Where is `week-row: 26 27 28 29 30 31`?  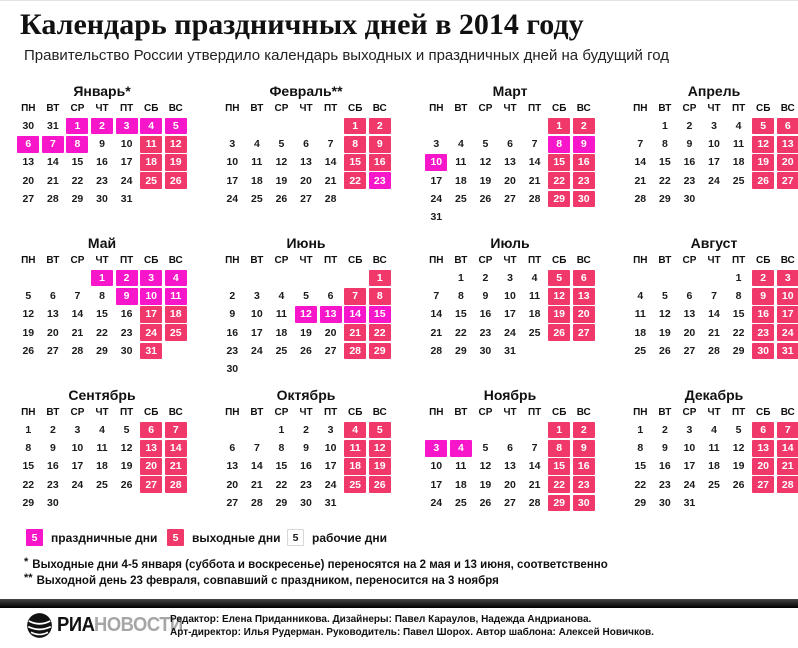 week-row: 26 27 28 29 30 31 is located at coordinates (102, 351).